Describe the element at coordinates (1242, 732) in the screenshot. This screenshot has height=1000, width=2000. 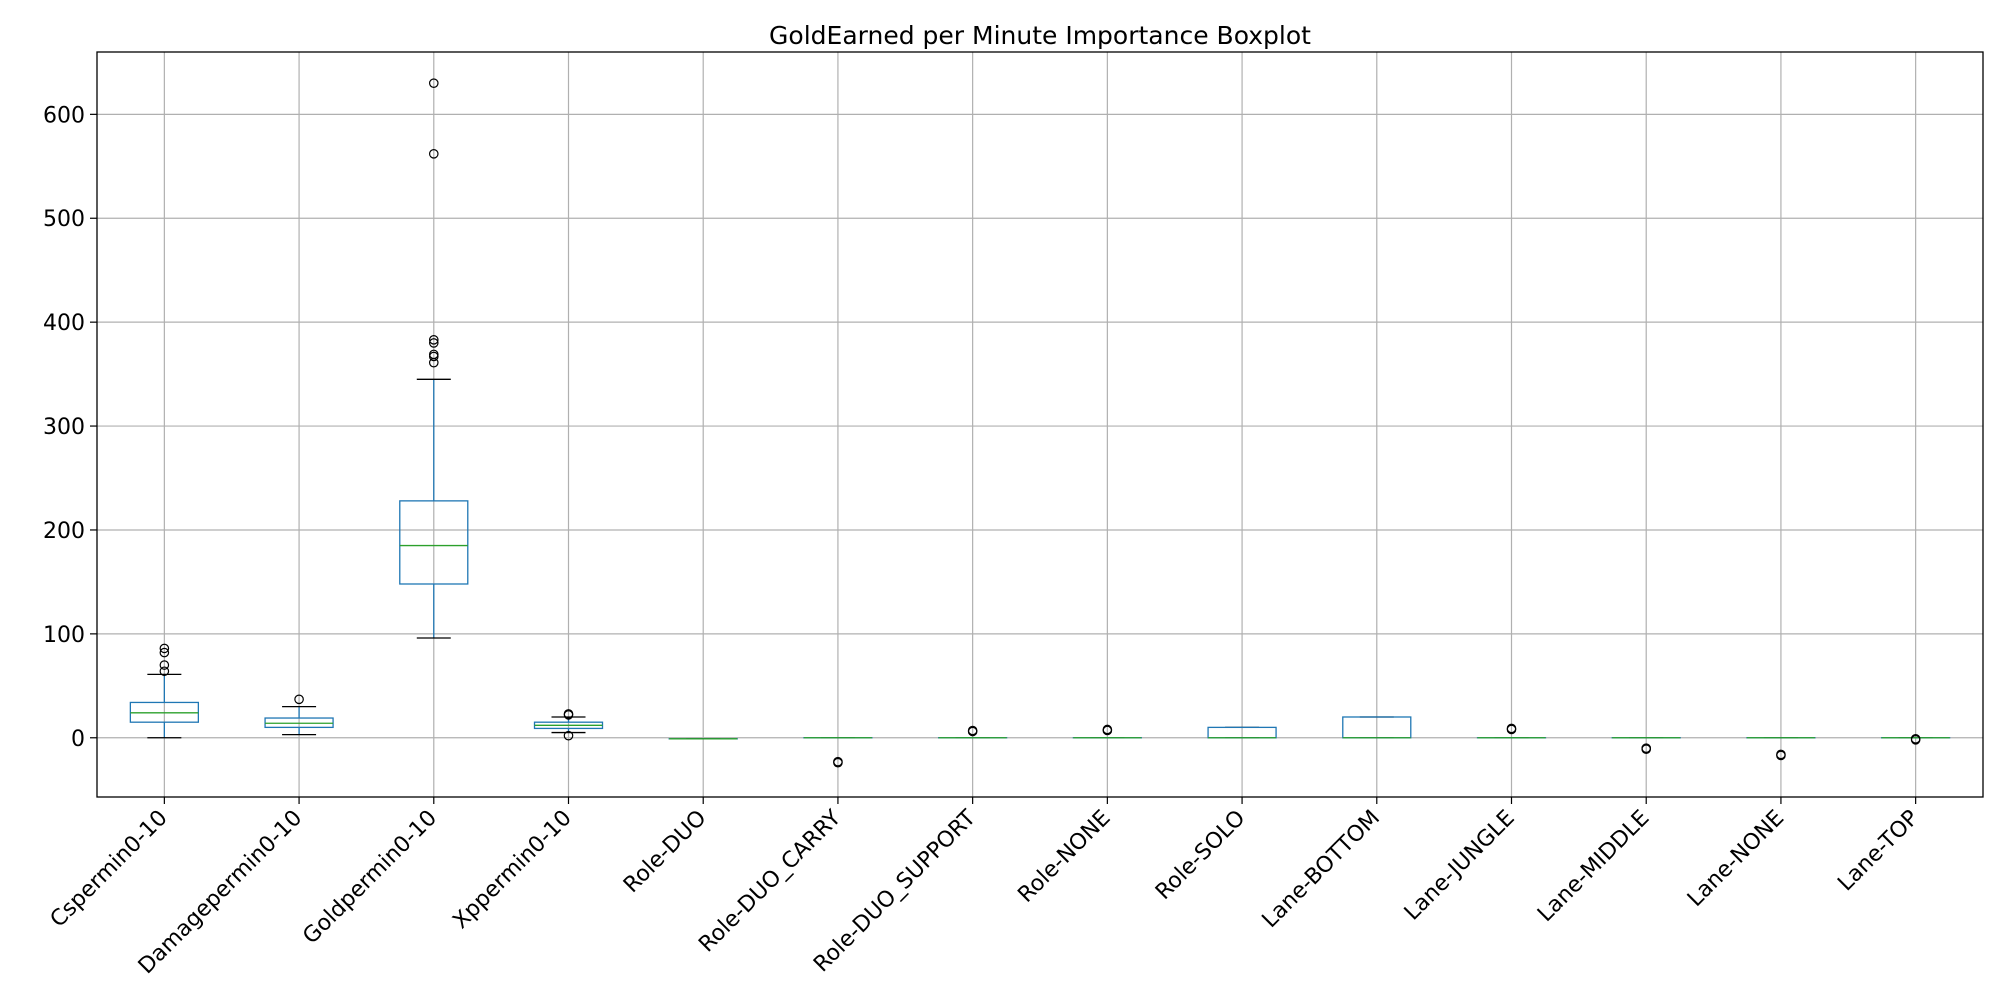
I see `box-Role-SOLO` at that location.